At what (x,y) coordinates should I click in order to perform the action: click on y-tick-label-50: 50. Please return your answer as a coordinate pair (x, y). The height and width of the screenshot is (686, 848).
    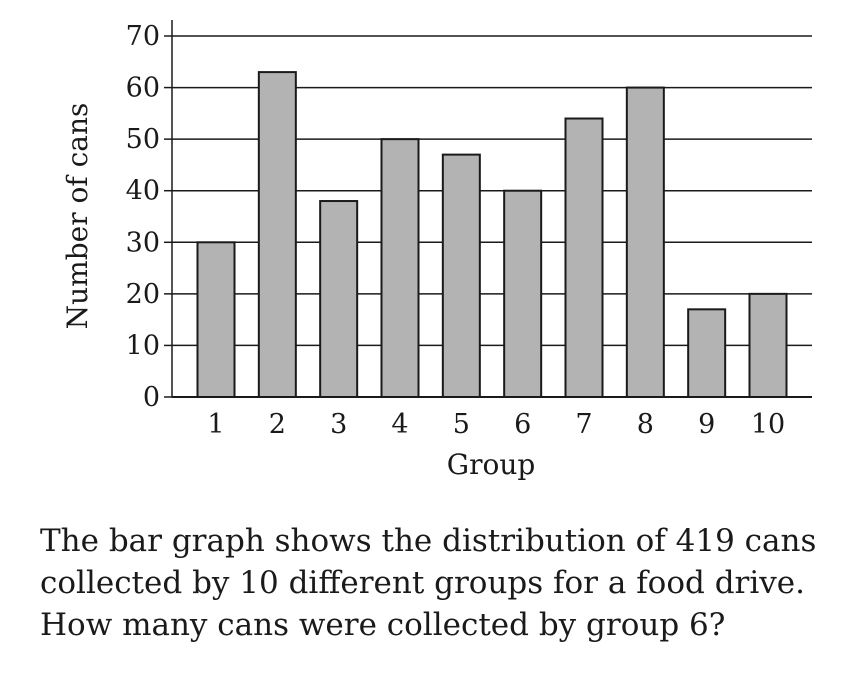
    Looking at the image, I should click on (143, 139).